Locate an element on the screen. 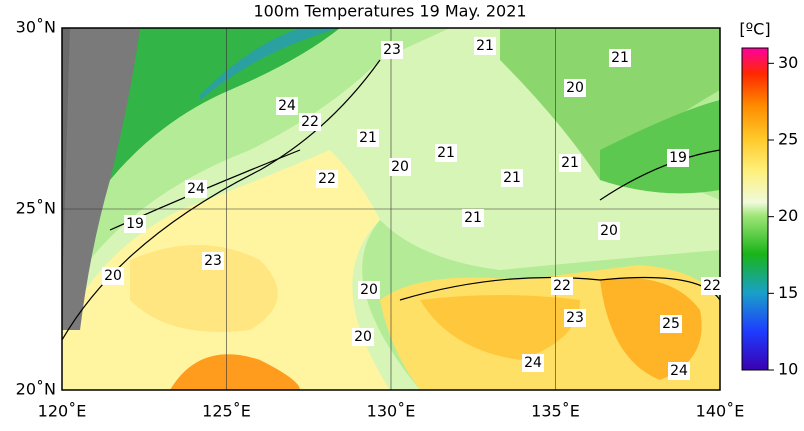 This screenshot has width=804, height=431. x-tick-label: 125˚E is located at coordinates (226, 411).